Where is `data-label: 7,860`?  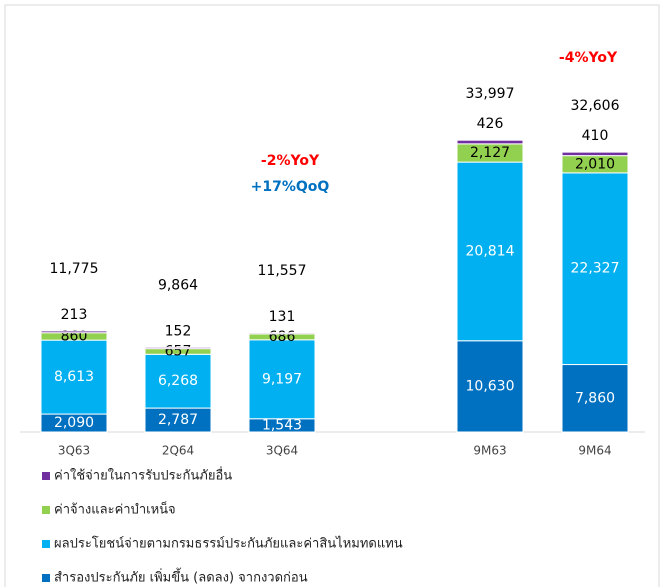 data-label: 7,860 is located at coordinates (595, 398).